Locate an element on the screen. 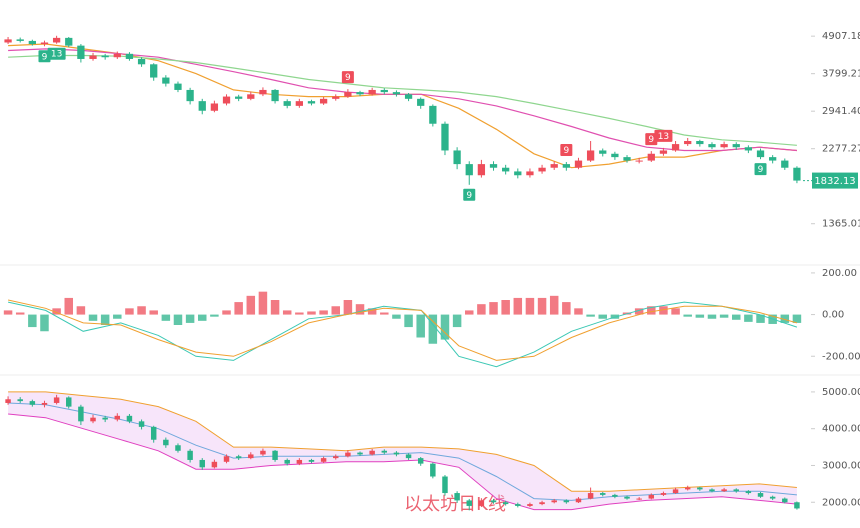 The height and width of the screenshot is (528, 860). chart-title: 以太坊日K线 is located at coordinates (455, 504).